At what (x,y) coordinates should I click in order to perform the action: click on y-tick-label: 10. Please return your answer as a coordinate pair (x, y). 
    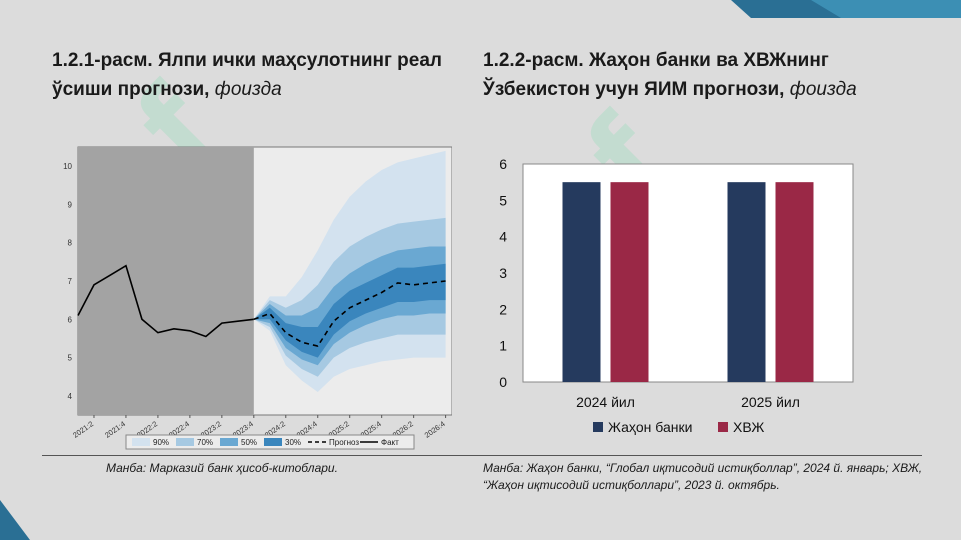
    Looking at the image, I should click on (67, 166).